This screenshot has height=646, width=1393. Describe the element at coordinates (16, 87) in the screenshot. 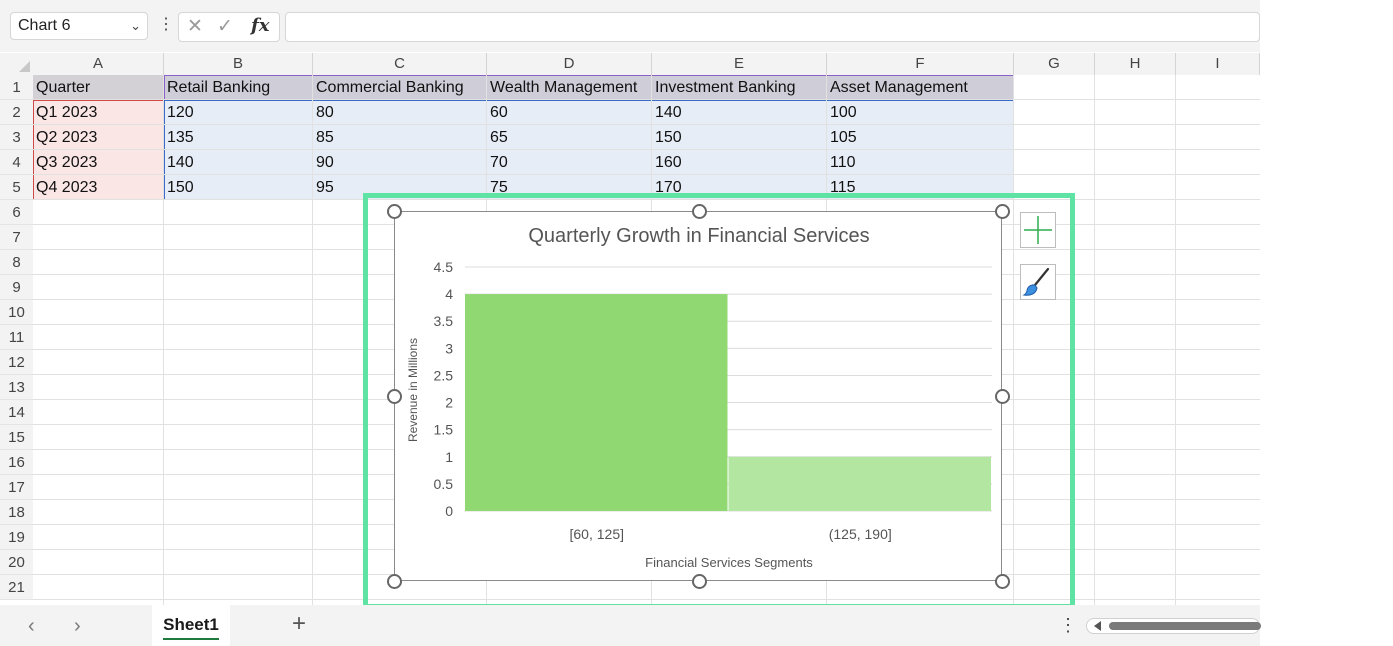

I see `row-header: 1` at that location.